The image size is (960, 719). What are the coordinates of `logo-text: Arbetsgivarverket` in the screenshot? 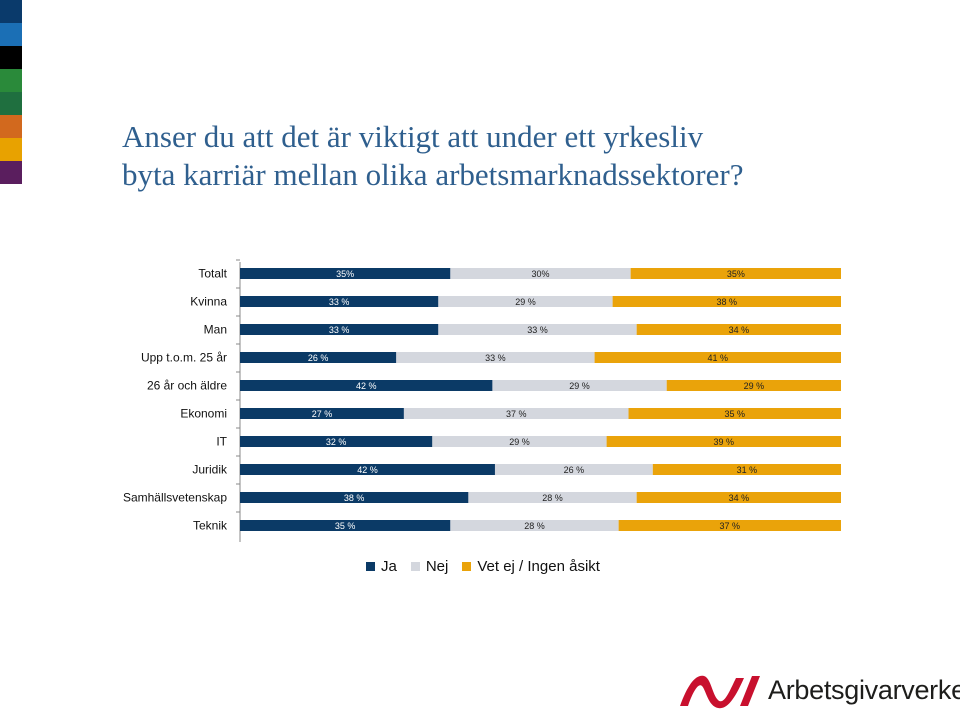 It's located at (864, 689).